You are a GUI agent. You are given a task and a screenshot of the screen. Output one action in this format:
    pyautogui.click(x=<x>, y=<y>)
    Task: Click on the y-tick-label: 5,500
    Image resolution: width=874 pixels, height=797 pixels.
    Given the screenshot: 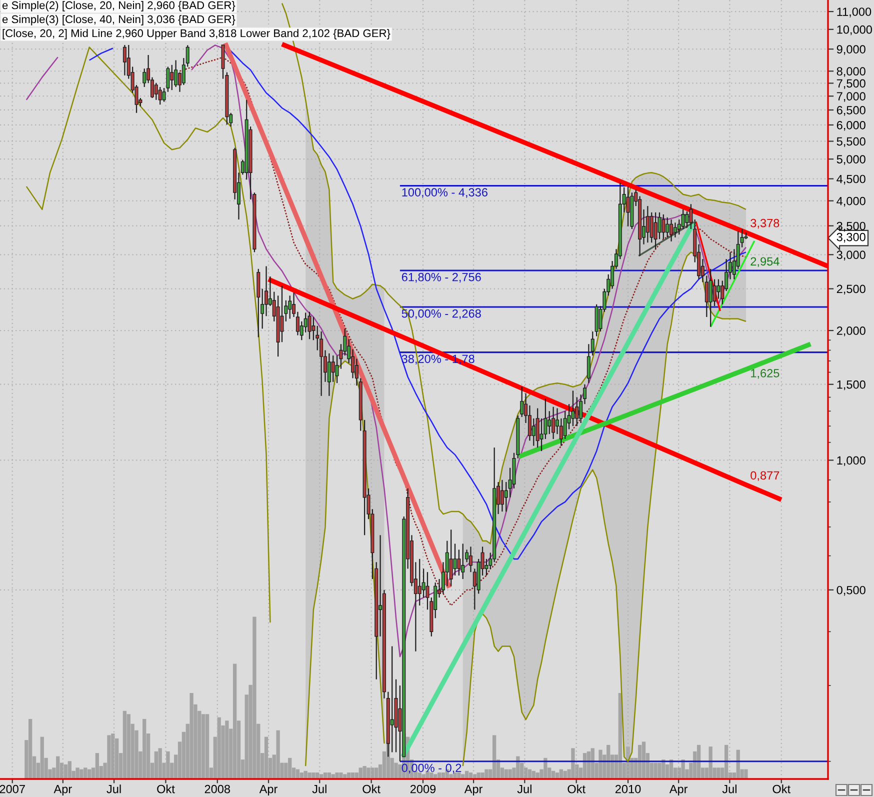 What is the action you would take?
    pyautogui.click(x=851, y=142)
    